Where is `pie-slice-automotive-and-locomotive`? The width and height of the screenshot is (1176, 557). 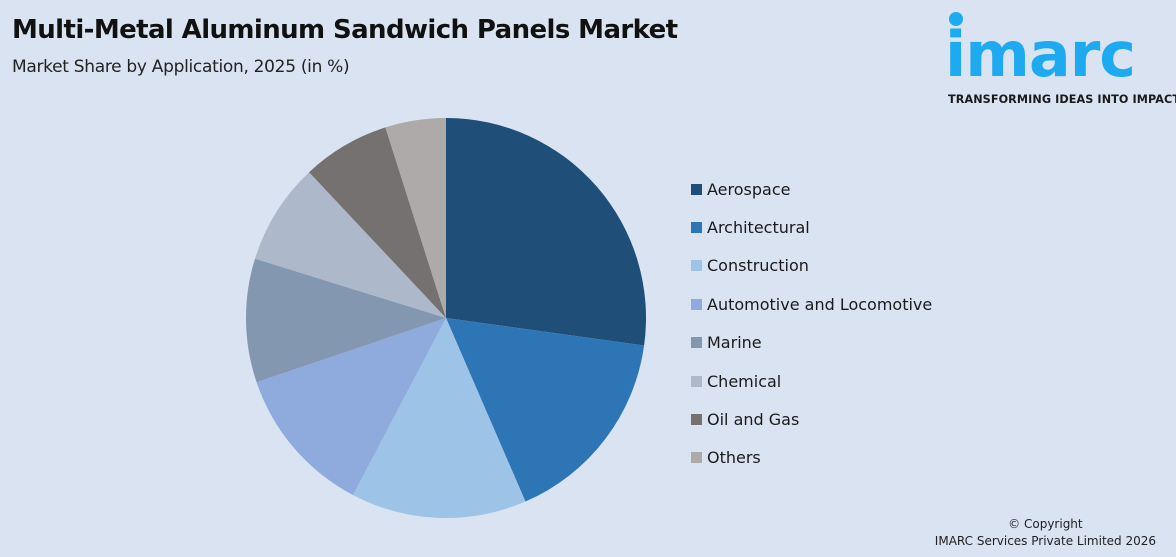 pie-slice-automotive-and-locomotive is located at coordinates (351, 407).